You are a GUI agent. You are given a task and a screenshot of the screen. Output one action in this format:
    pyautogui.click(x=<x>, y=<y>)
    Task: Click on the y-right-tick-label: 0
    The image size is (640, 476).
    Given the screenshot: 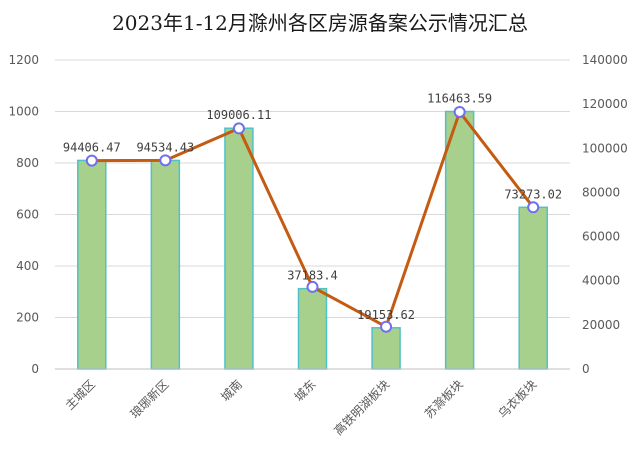 What is the action you would take?
    pyautogui.click(x=586, y=369)
    